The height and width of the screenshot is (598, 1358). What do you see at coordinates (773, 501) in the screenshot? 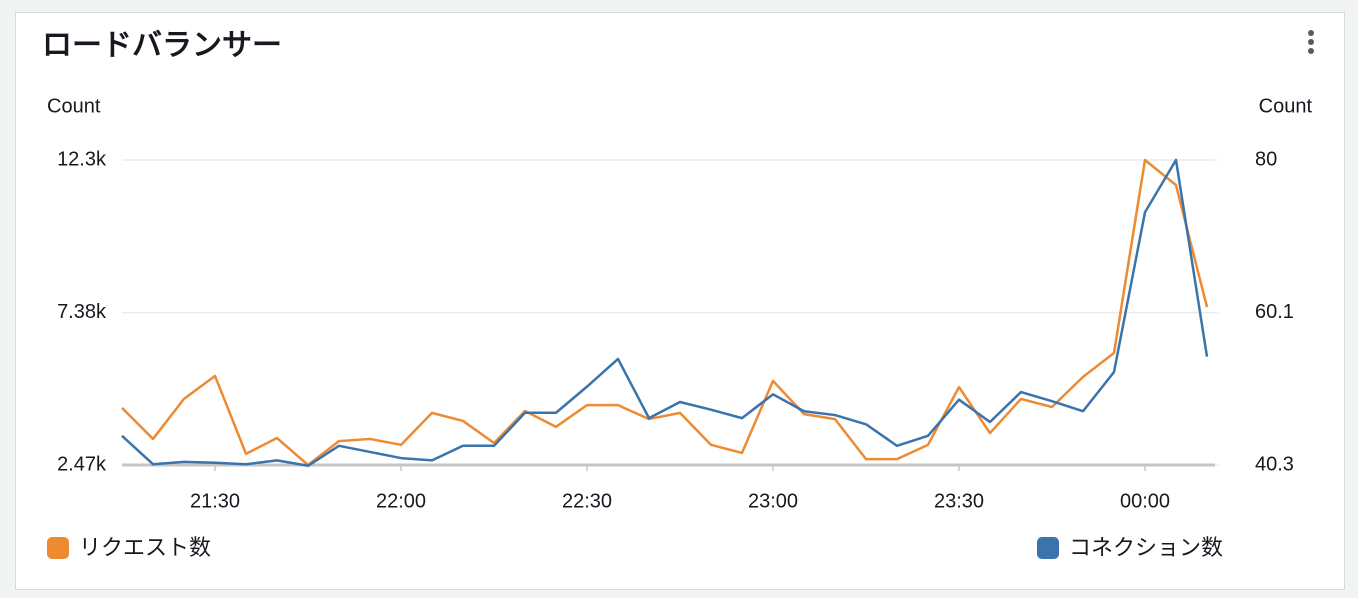
I see `x-tick-label: 23:00` at bounding box center [773, 501].